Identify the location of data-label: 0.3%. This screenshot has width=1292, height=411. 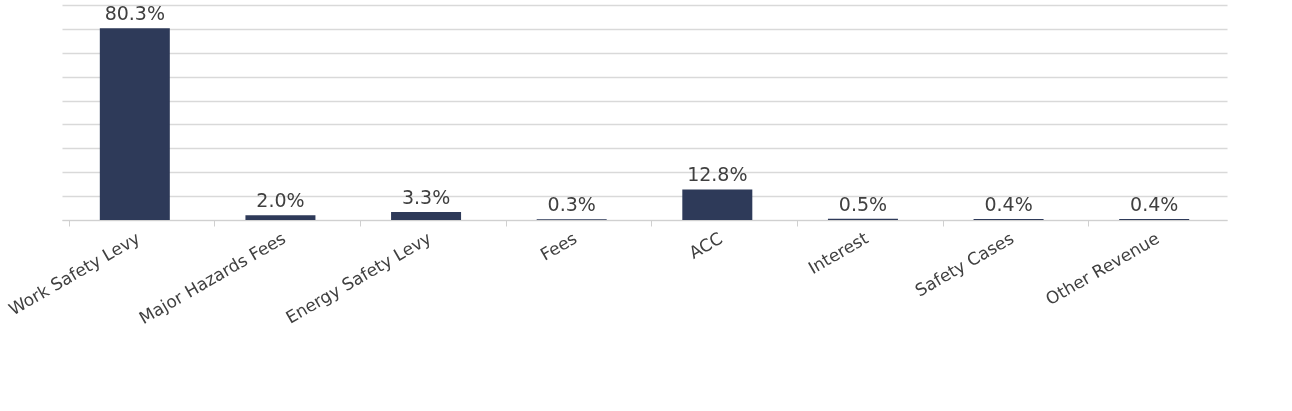
(571, 204).